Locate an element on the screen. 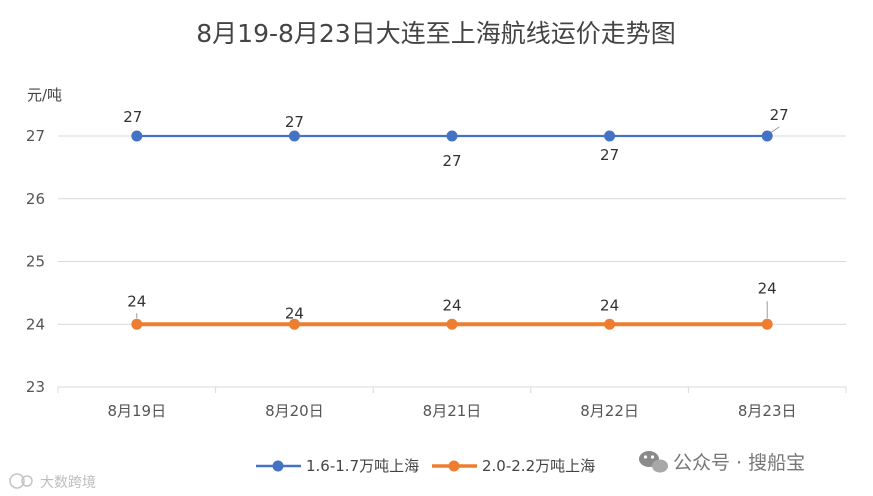 The width and height of the screenshot is (873, 496). watermark-left: 大数跨境 is located at coordinates (52, 482).